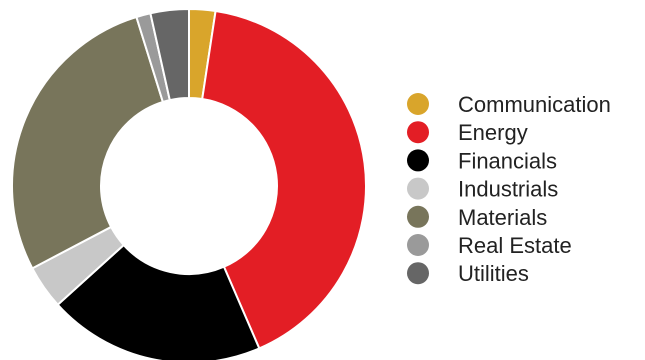 The width and height of the screenshot is (645, 360). Describe the element at coordinates (418, 160) in the screenshot. I see `legend-marker-financials` at that location.